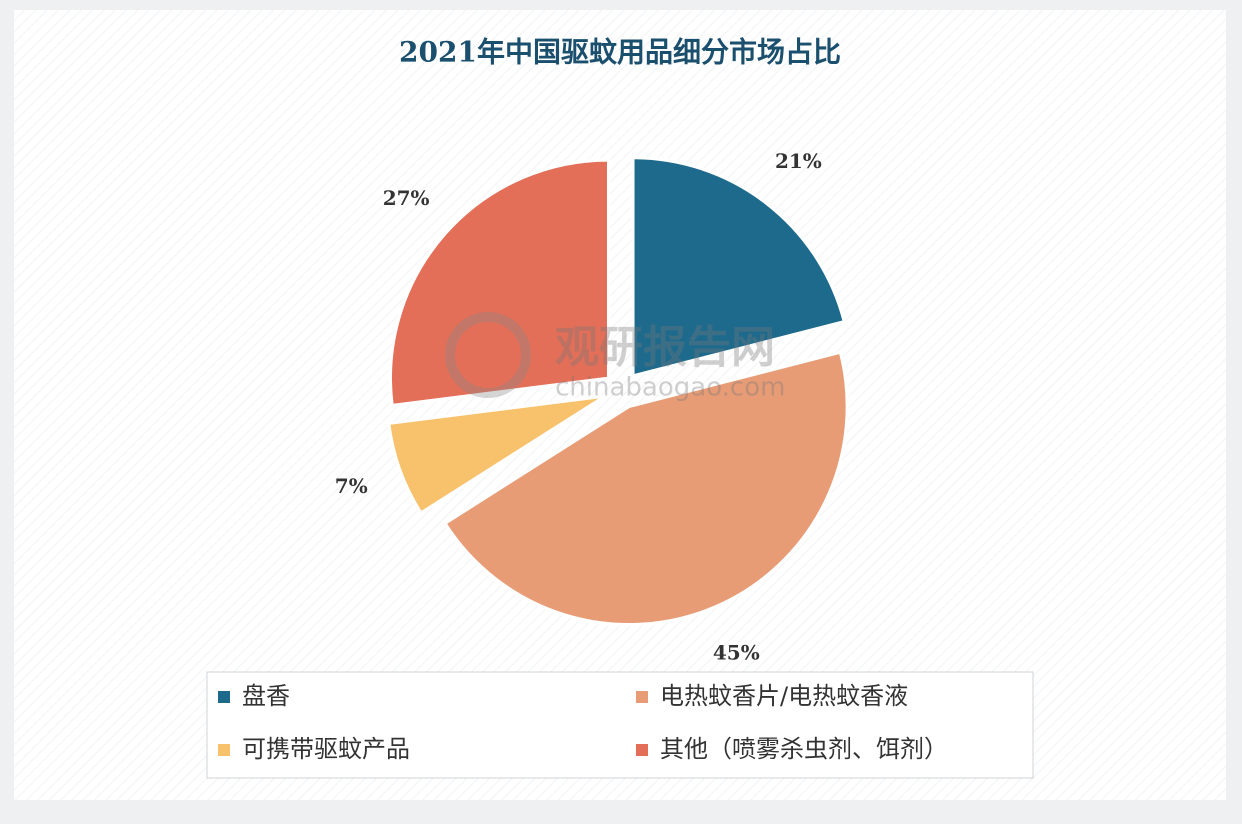 The image size is (1242, 824). What do you see at coordinates (620, 725) in the screenshot?
I see `legend-box` at bounding box center [620, 725].